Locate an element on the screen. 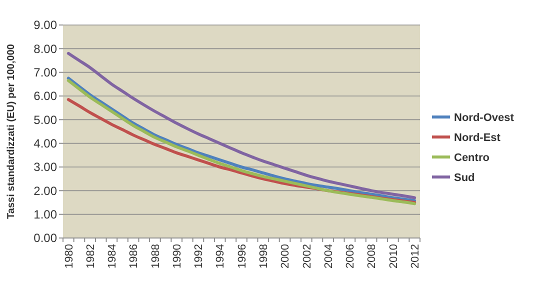  x-tick-label: 2010 is located at coordinates (394, 256).